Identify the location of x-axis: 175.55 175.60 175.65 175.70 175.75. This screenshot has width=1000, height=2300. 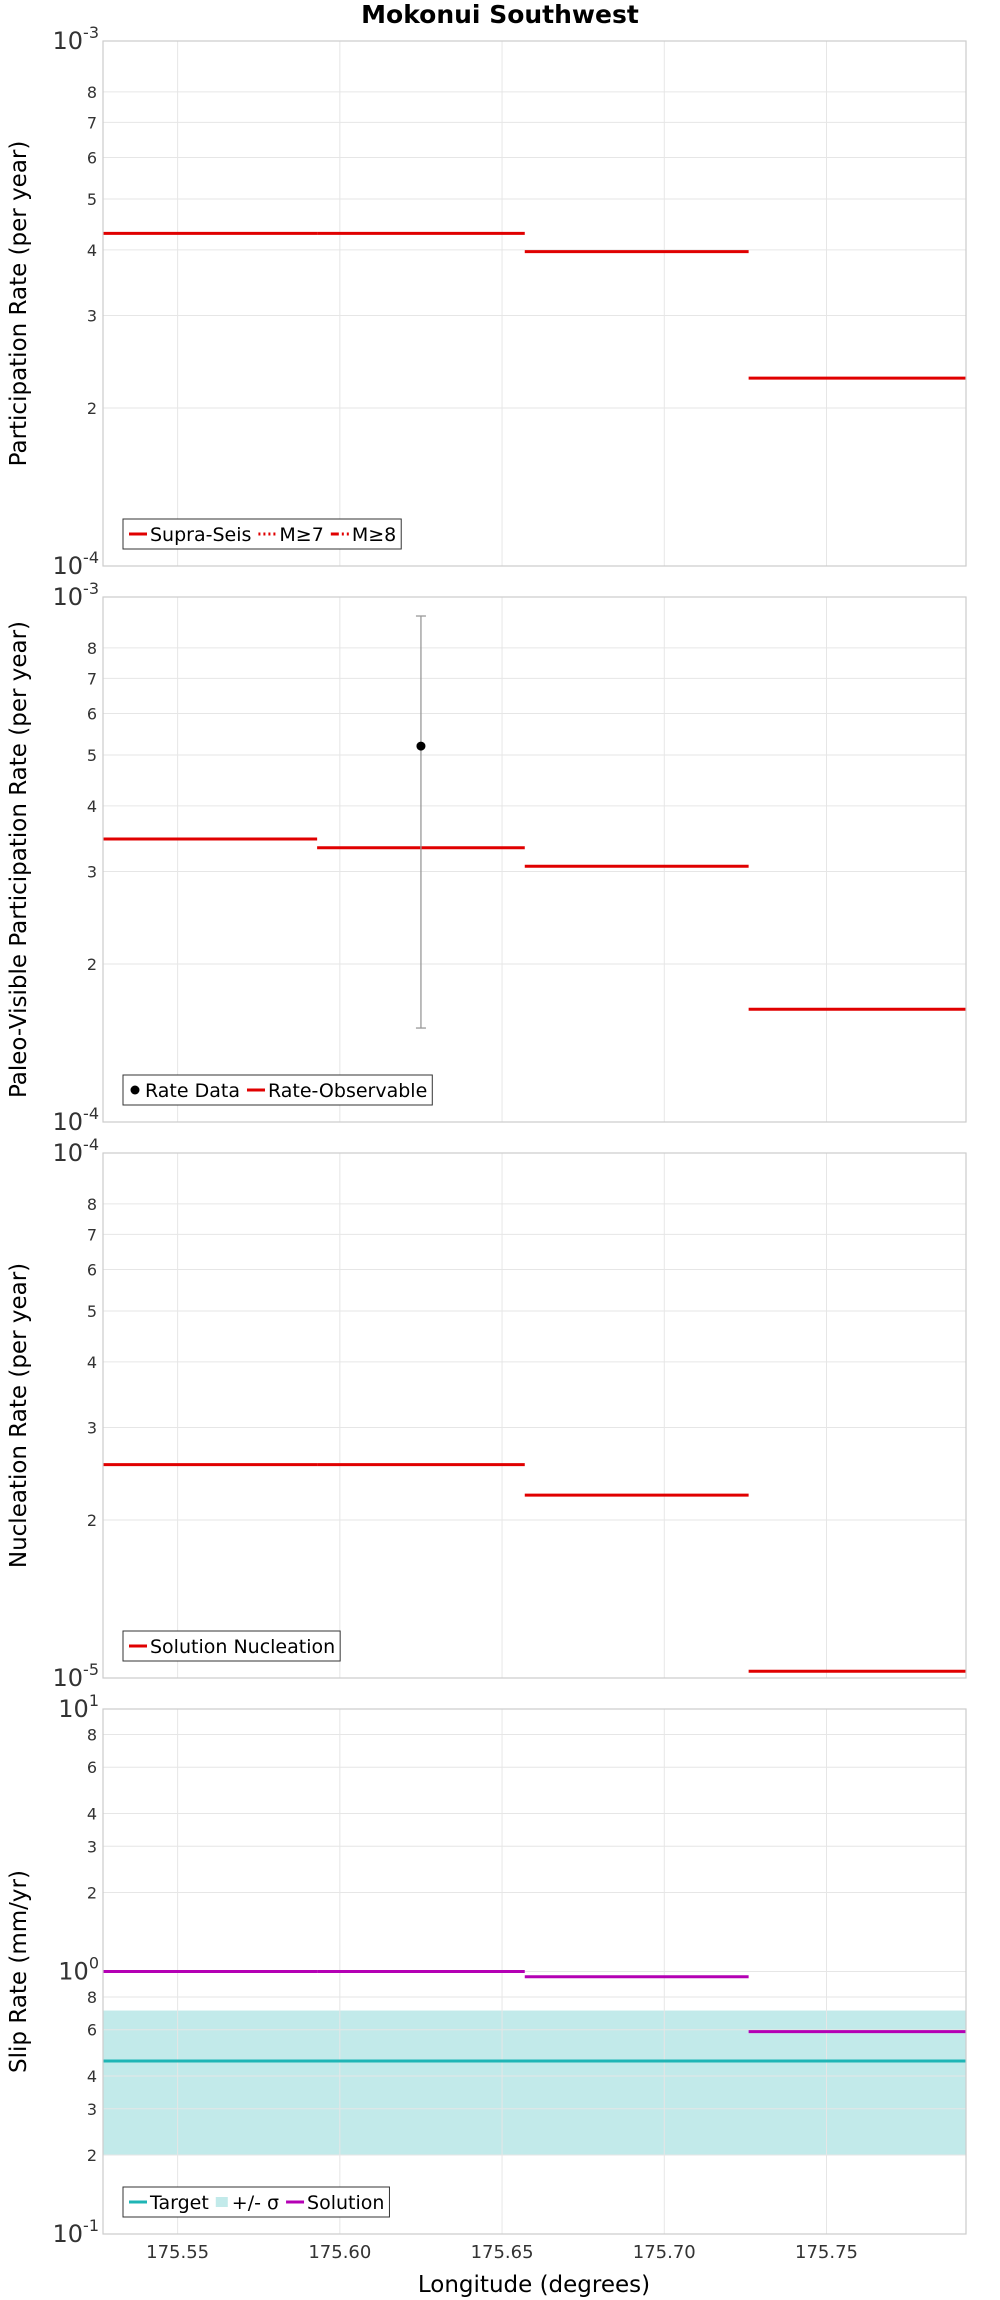
(502, 2252).